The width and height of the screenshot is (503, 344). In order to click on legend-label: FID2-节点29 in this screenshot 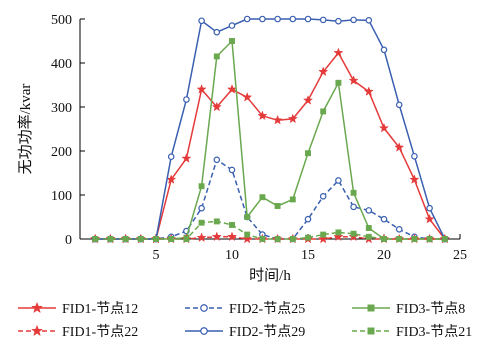, I will do `click(267, 332)`.